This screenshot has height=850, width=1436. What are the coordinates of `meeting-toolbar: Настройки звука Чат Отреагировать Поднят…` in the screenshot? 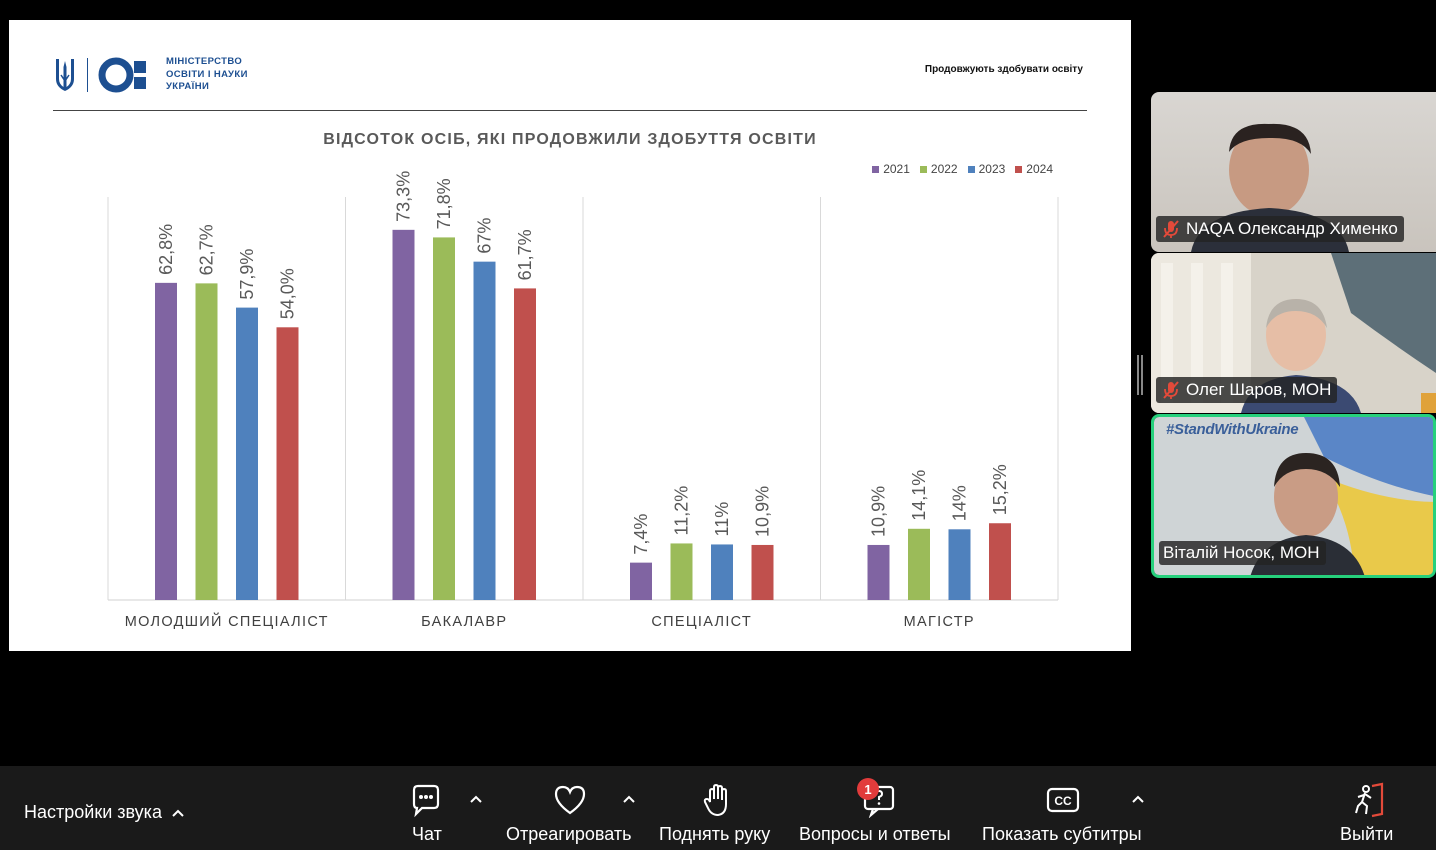 It's located at (718, 808).